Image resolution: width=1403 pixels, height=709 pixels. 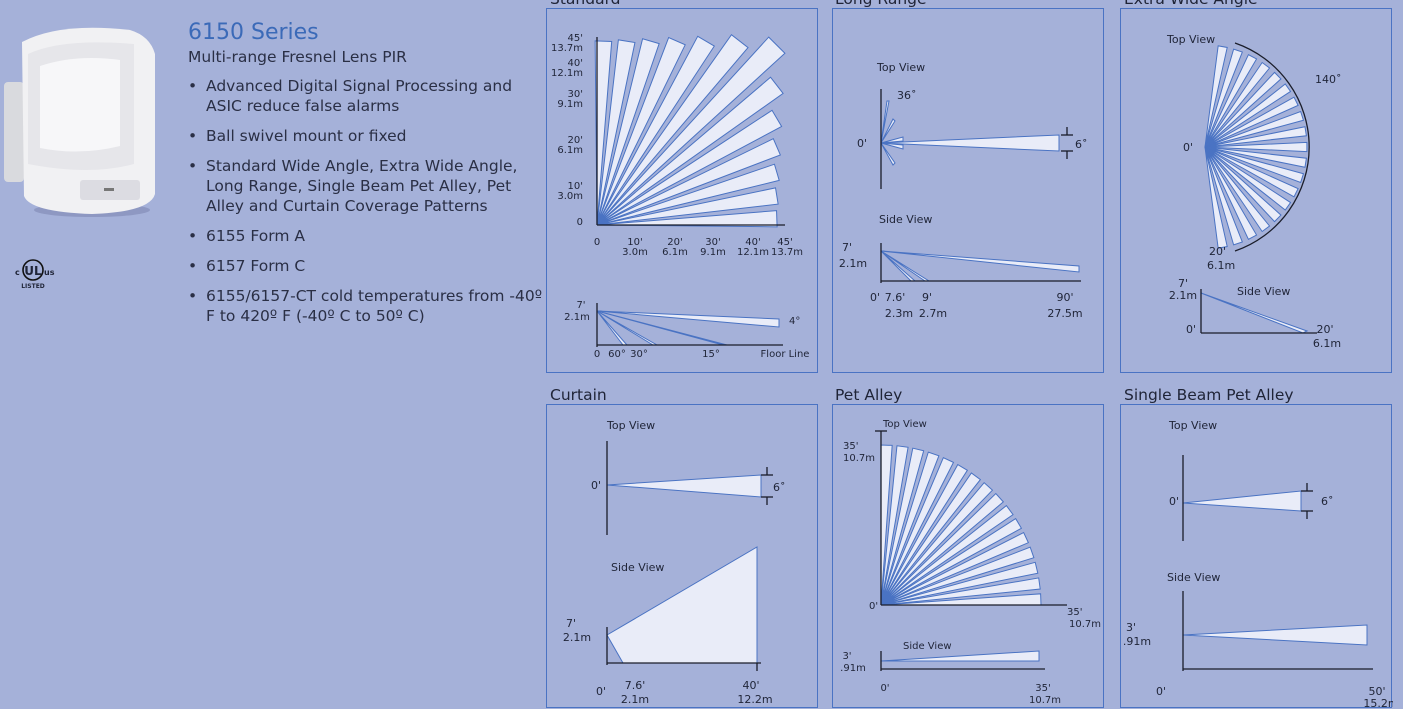 What do you see at coordinates (567, 48) in the screenshot?
I see `y-tick-label: 13.7m` at bounding box center [567, 48].